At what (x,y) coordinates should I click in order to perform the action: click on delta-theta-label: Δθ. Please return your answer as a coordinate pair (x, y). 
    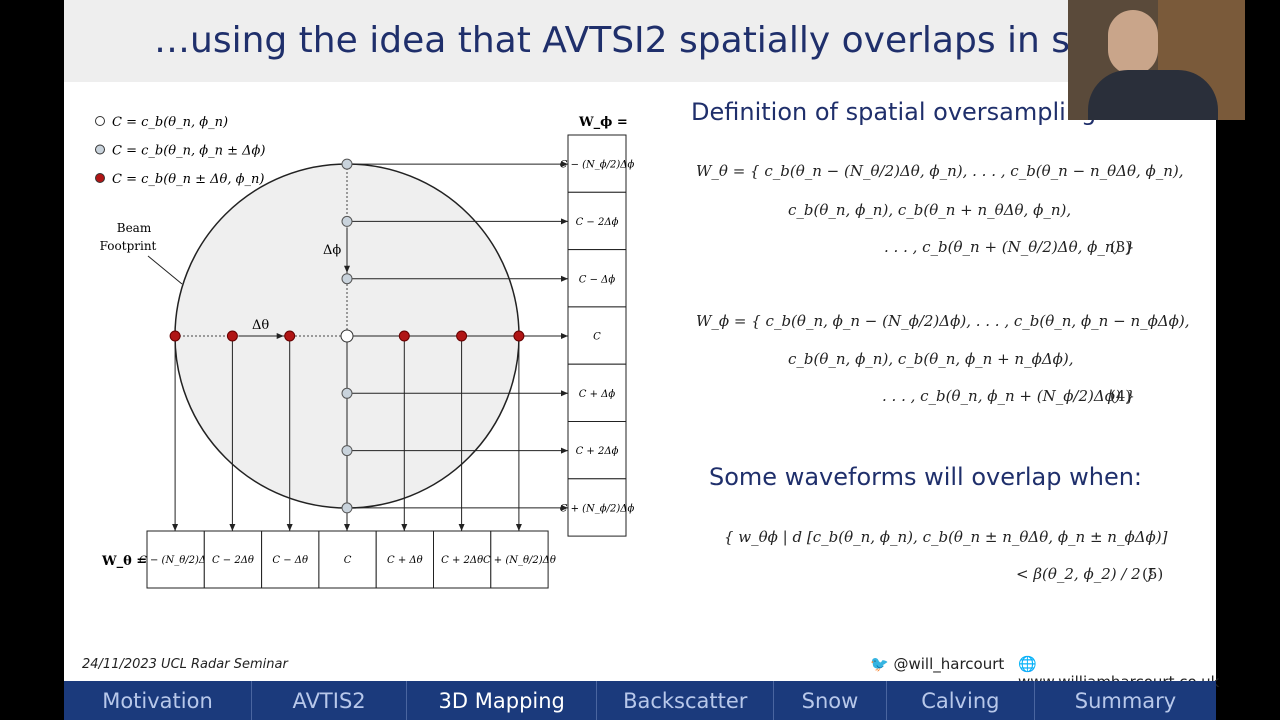
    Looking at the image, I should click on (260, 325).